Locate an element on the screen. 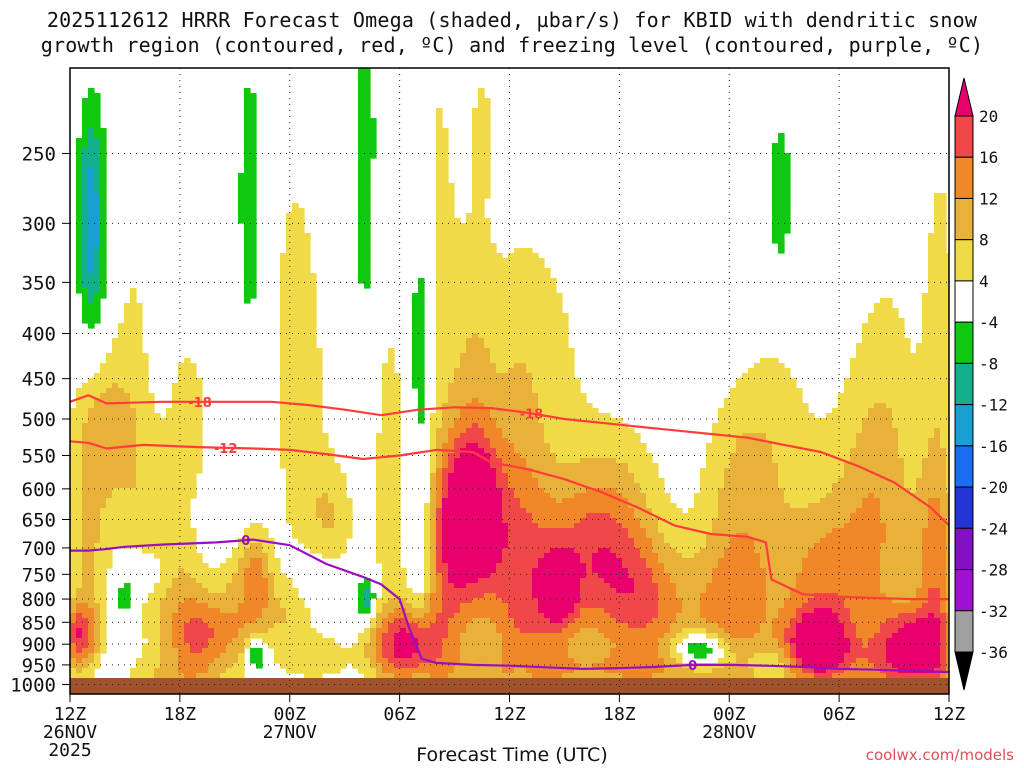  colorbar-label: -8 is located at coordinates (988, 363).